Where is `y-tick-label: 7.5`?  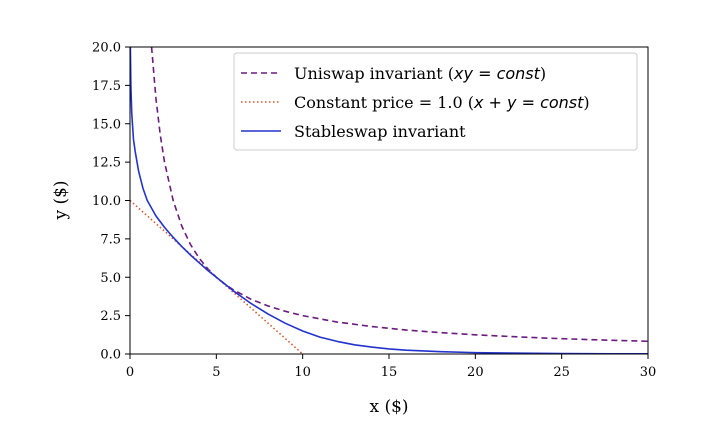
y-tick-label: 7.5 is located at coordinates (110, 239).